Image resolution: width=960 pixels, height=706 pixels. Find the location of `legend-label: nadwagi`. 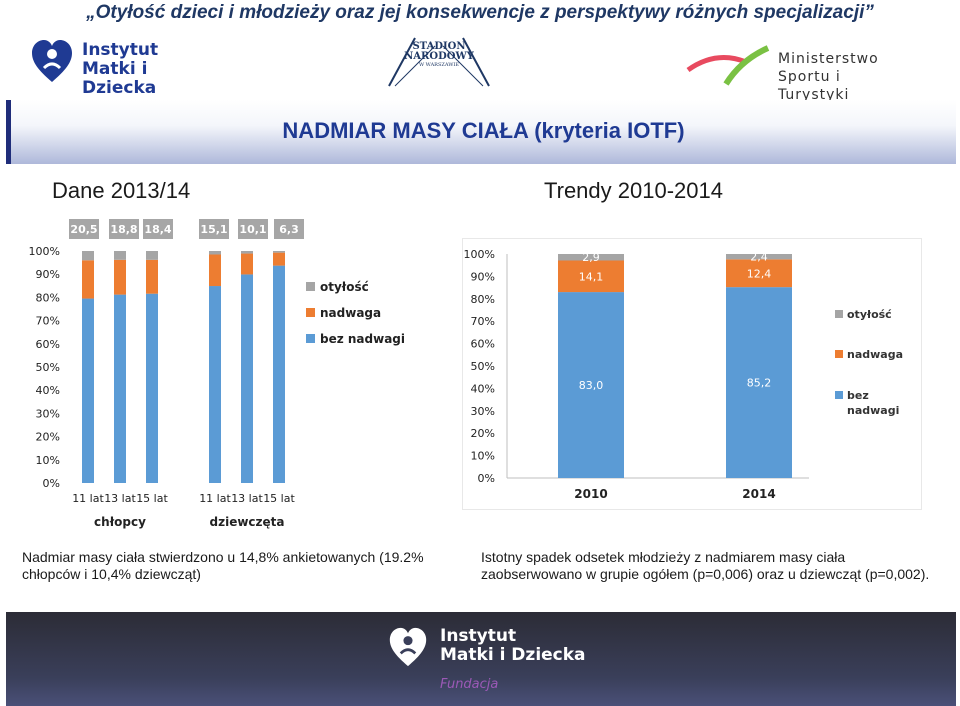

legend-label: nadwagi is located at coordinates (873, 410).